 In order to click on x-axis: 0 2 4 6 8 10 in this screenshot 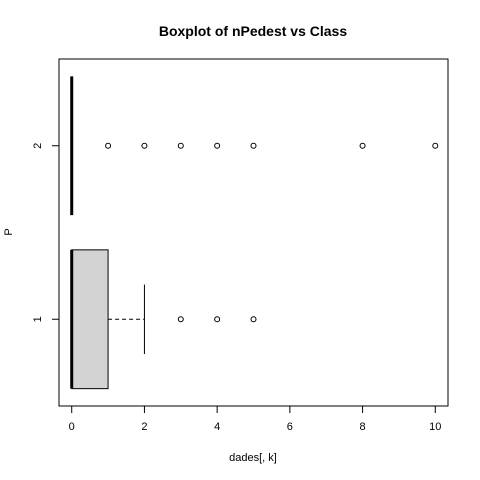, I will do `click(255, 419)`.